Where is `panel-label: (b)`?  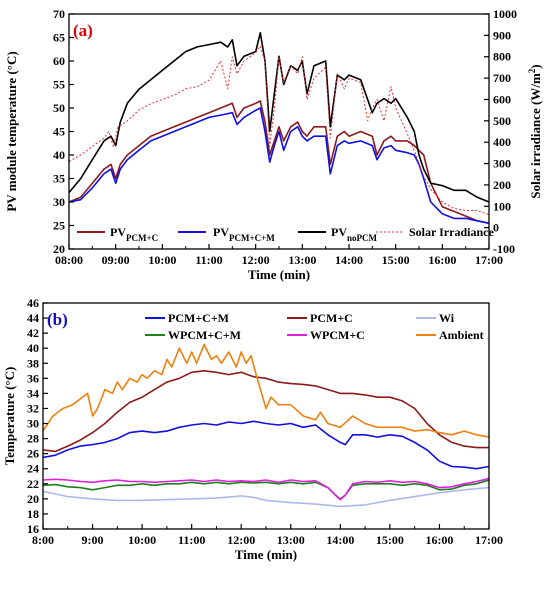
panel-label: (b) is located at coordinates (57, 319).